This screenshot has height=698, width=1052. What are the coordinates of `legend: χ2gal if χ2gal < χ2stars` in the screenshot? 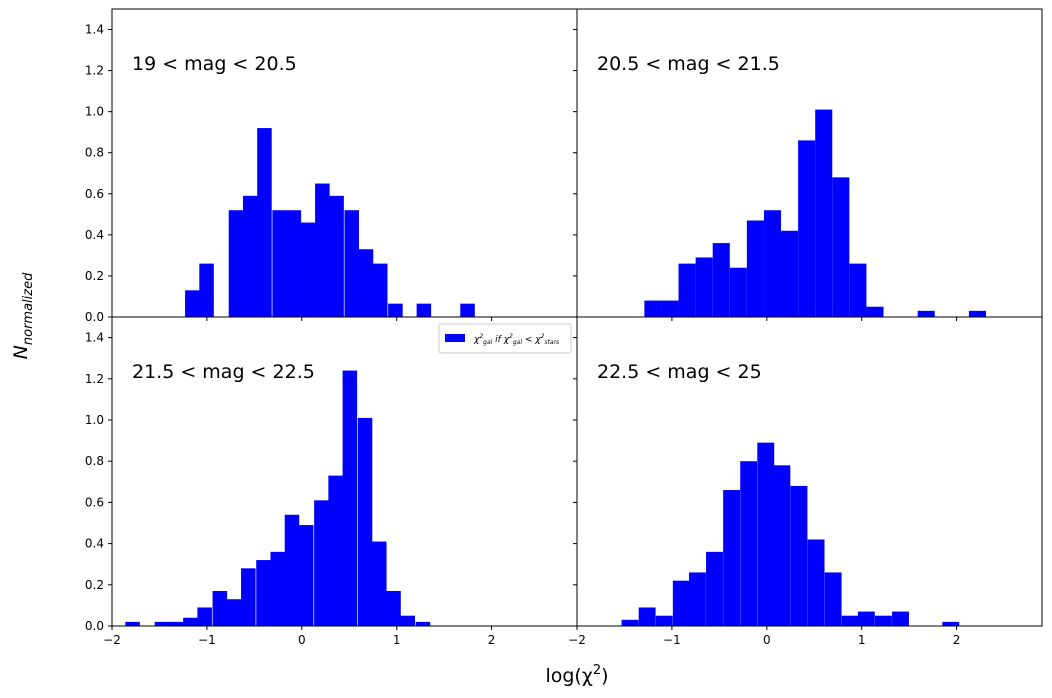 It's located at (505, 338).